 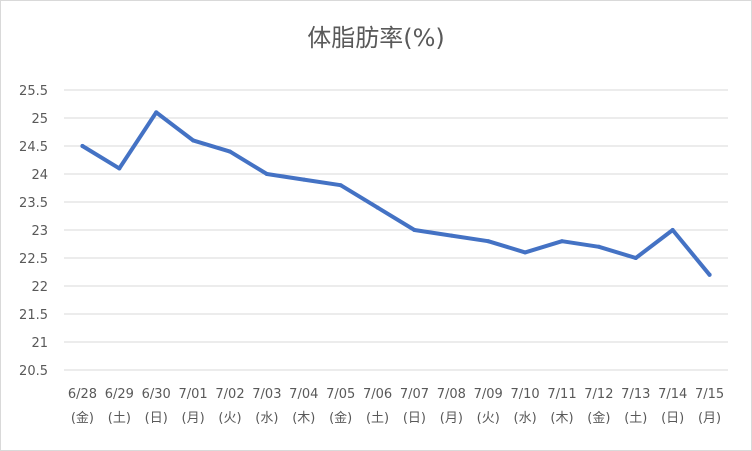 I want to click on y-tick-label: 23.5, so click(x=33, y=203).